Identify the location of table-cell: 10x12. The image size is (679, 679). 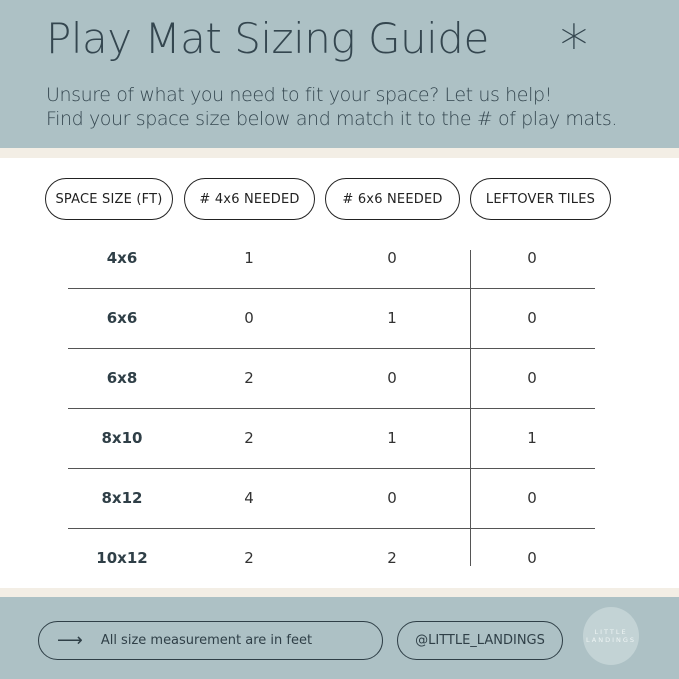
(122, 558).